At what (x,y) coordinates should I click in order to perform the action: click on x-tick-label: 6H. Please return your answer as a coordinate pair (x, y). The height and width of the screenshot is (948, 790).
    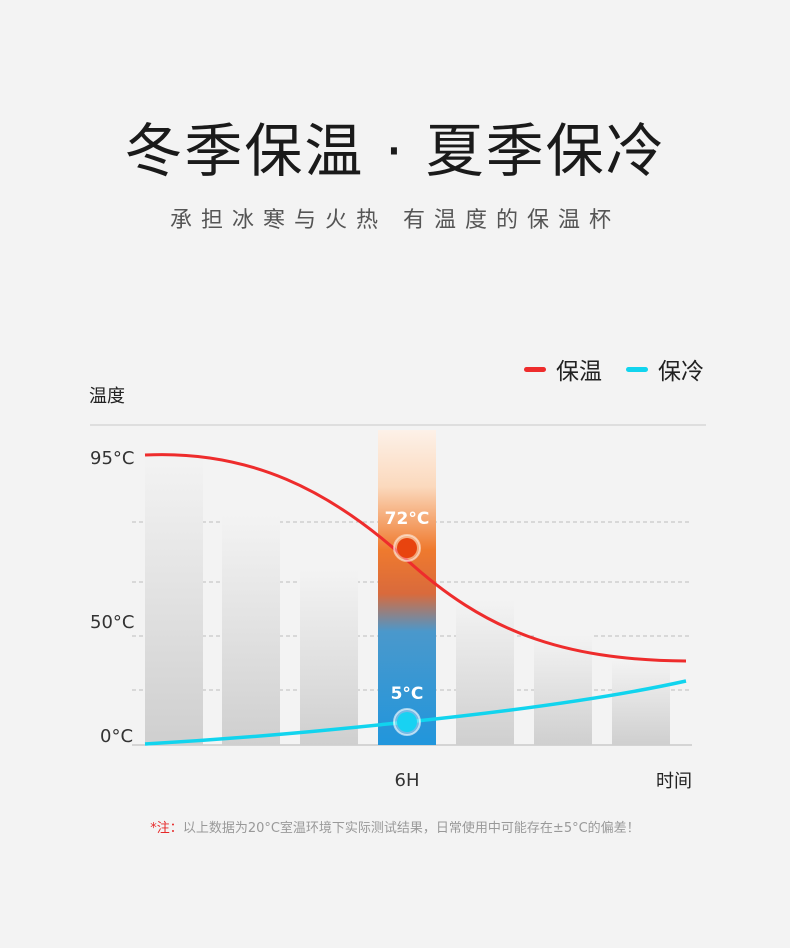
    Looking at the image, I should click on (407, 780).